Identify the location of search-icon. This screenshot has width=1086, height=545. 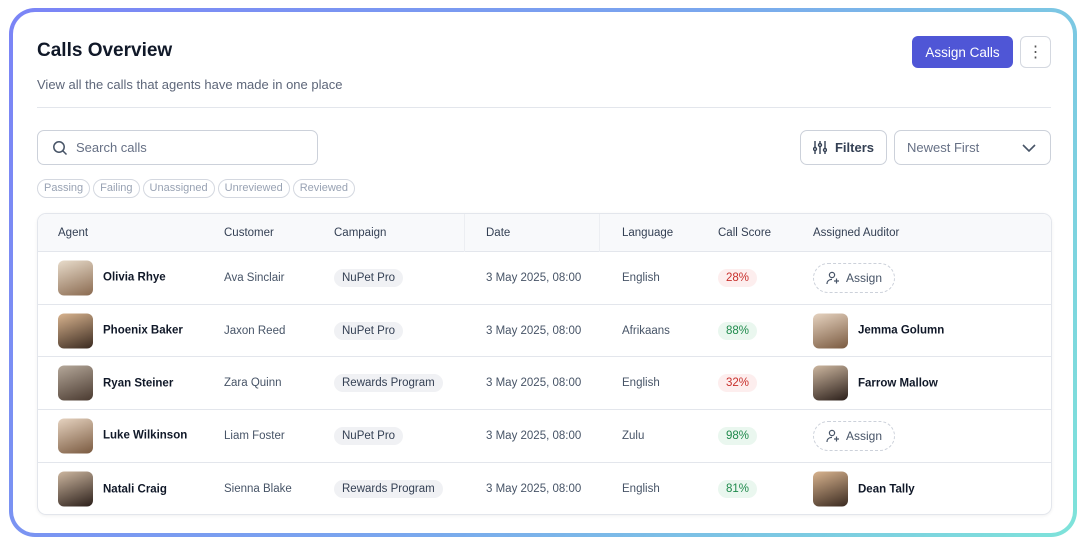
(60, 147).